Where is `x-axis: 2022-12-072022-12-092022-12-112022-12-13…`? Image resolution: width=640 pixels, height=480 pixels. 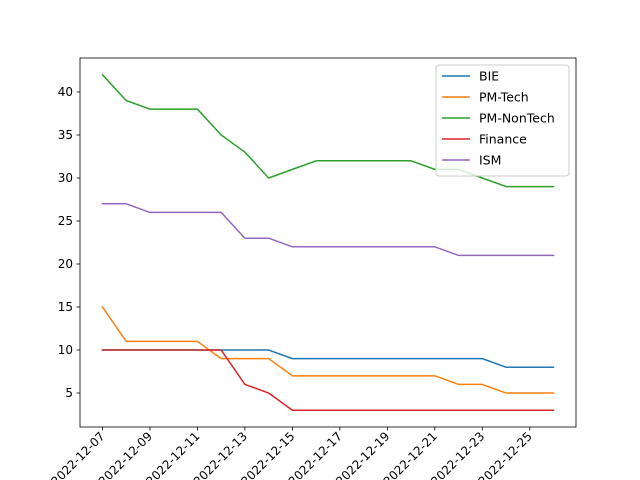 x-axis: 2022-12-072022-12-092022-12-112022-12-13… is located at coordinates (291, 453).